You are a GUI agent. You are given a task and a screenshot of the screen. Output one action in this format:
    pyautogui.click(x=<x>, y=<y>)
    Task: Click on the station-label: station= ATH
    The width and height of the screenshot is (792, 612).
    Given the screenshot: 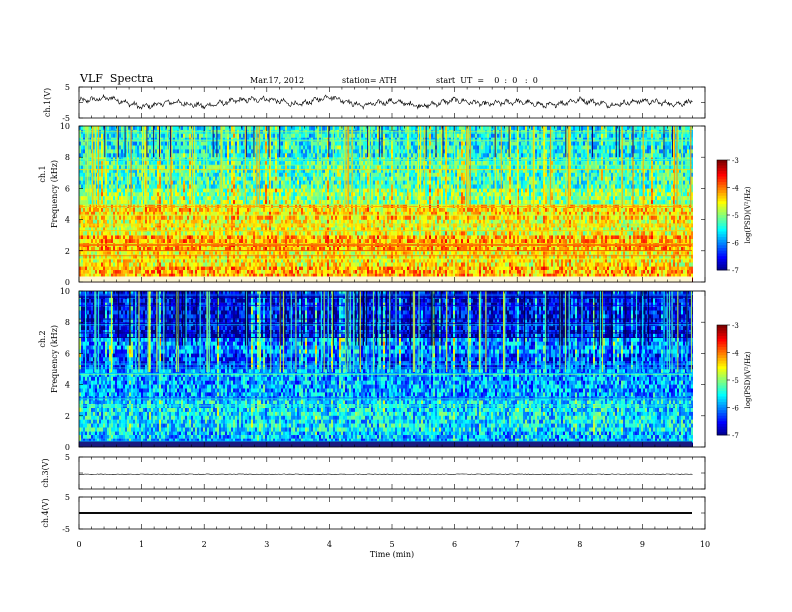 What is the action you would take?
    pyautogui.click(x=369, y=80)
    